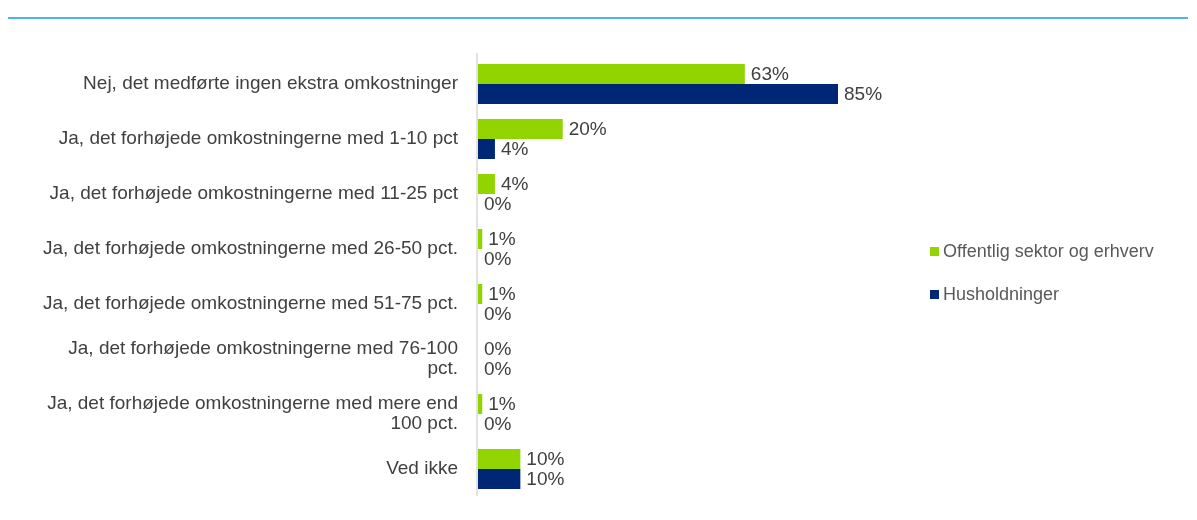  Describe the element at coordinates (254, 193) in the screenshot. I see `y-tick-label: Ja, det forhøjede omkostningerne med 11-25 pct` at that location.